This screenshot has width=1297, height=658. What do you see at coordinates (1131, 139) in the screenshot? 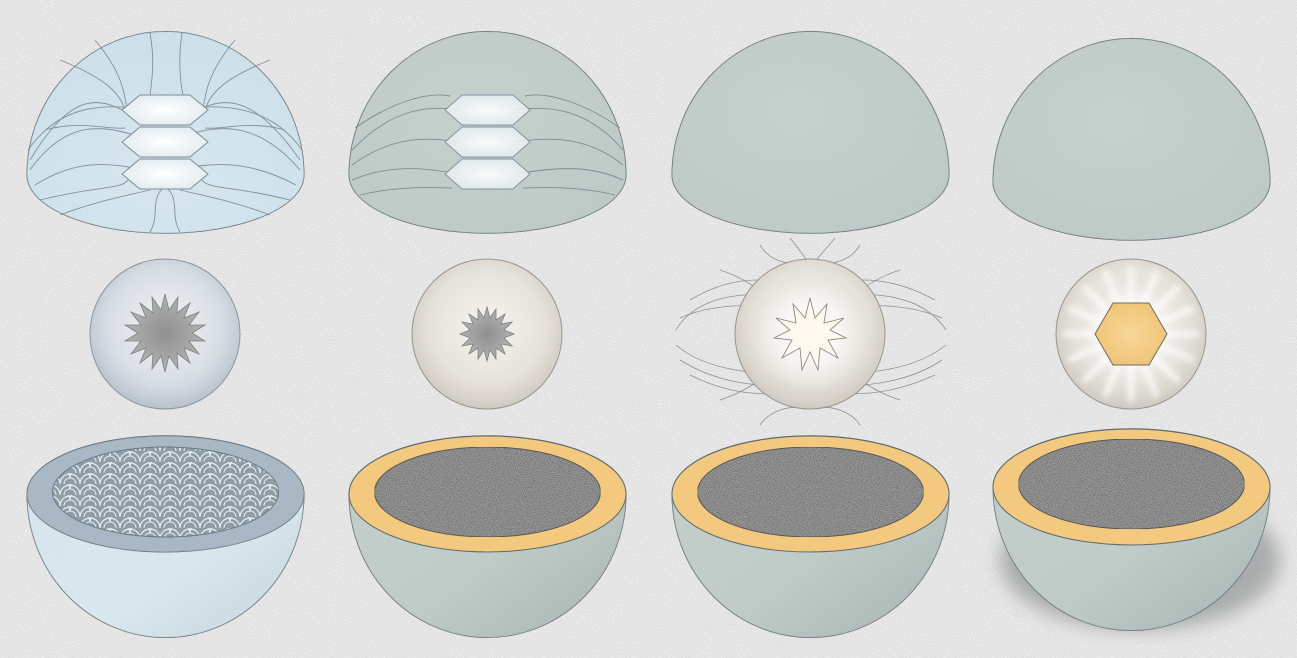
I see `stage-4-top-dome` at bounding box center [1131, 139].